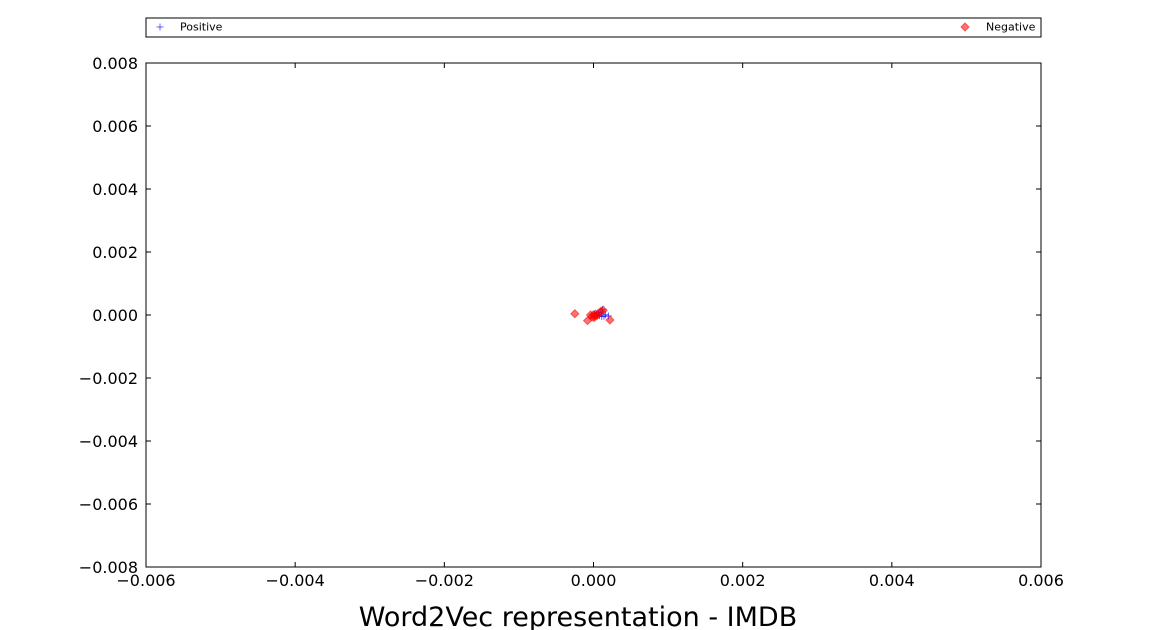 The width and height of the screenshot is (1156, 630). What do you see at coordinates (115, 126) in the screenshot?
I see `y-tick-label: 0.006` at bounding box center [115, 126].